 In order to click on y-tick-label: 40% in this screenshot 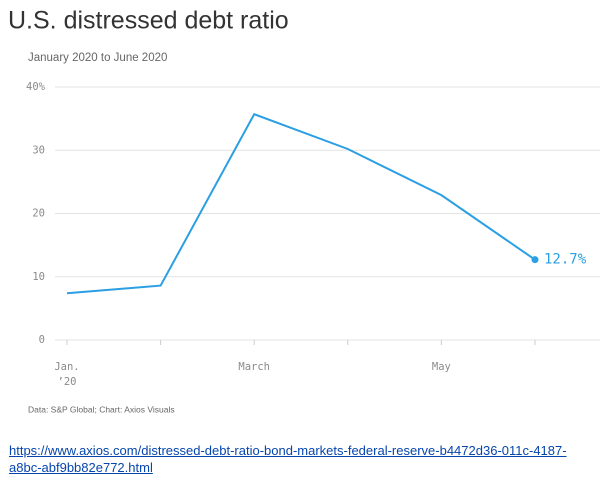, I will do `click(36, 87)`.